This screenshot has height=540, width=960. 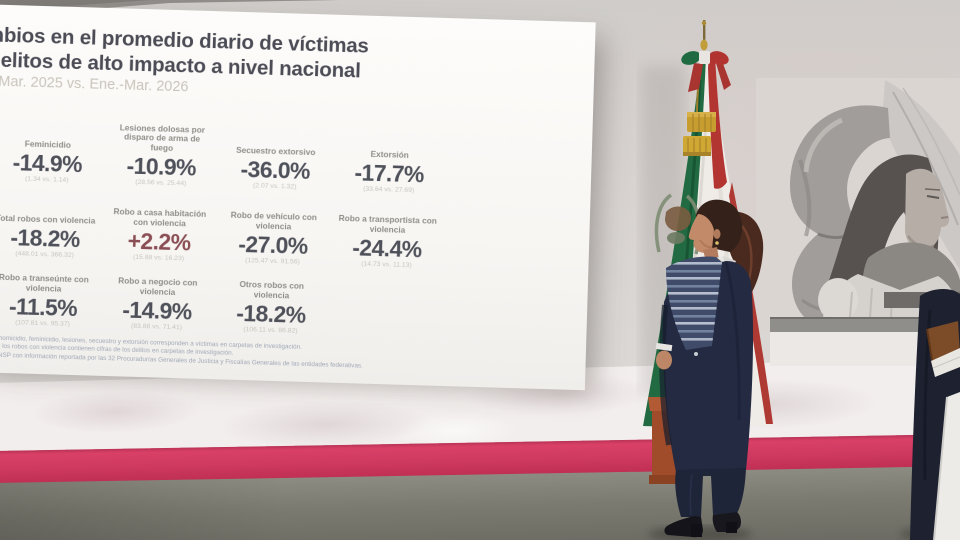 What do you see at coordinates (275, 151) in the screenshot?
I see `stat-label: Secuestro extorsivo` at bounding box center [275, 151].